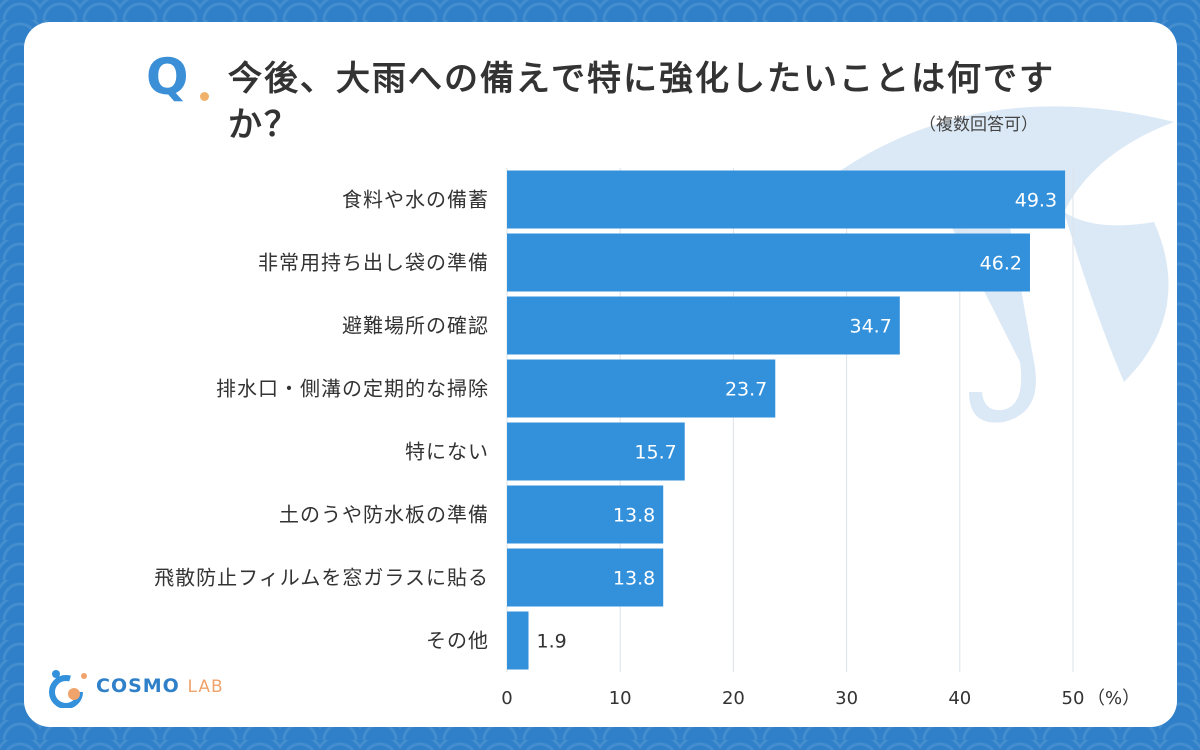 This screenshot has width=1200, height=750. What do you see at coordinates (204, 96) in the screenshot?
I see `question-dot-icon` at bounding box center [204, 96].